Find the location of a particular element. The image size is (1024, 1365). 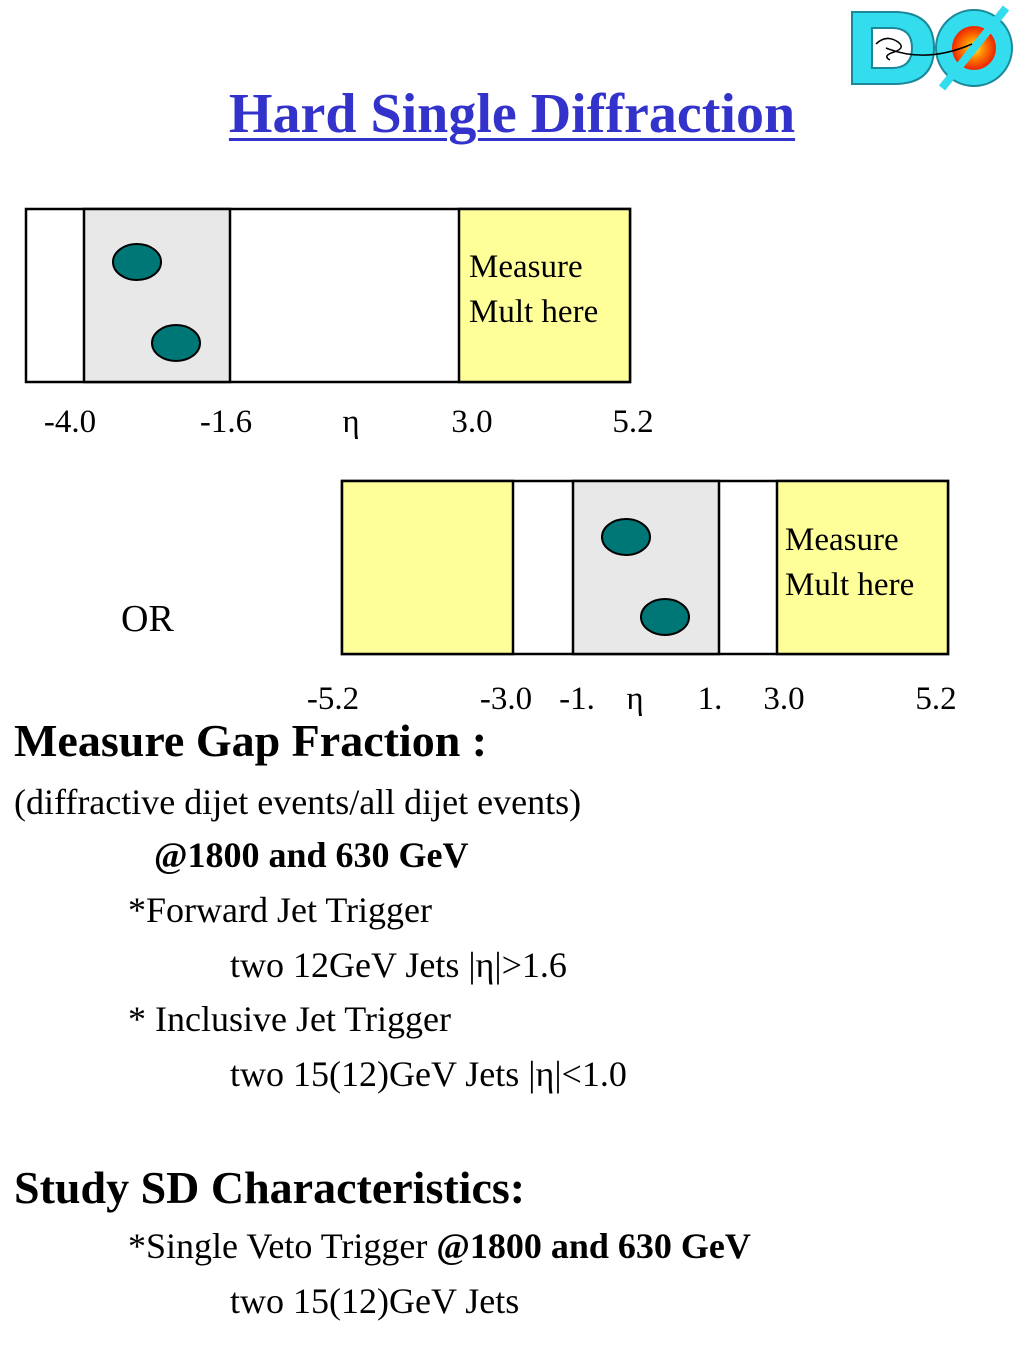

tick-label: -4.0 is located at coordinates (70, 422).